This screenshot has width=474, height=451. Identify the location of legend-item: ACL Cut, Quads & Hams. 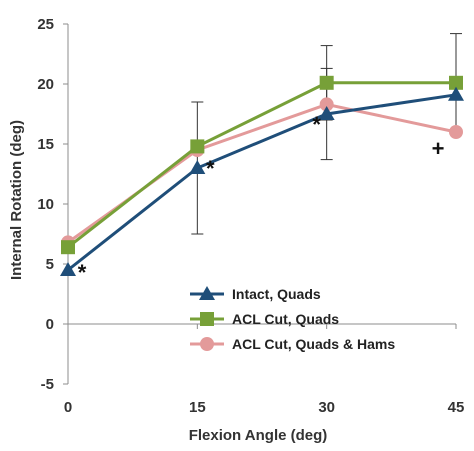
(292, 344).